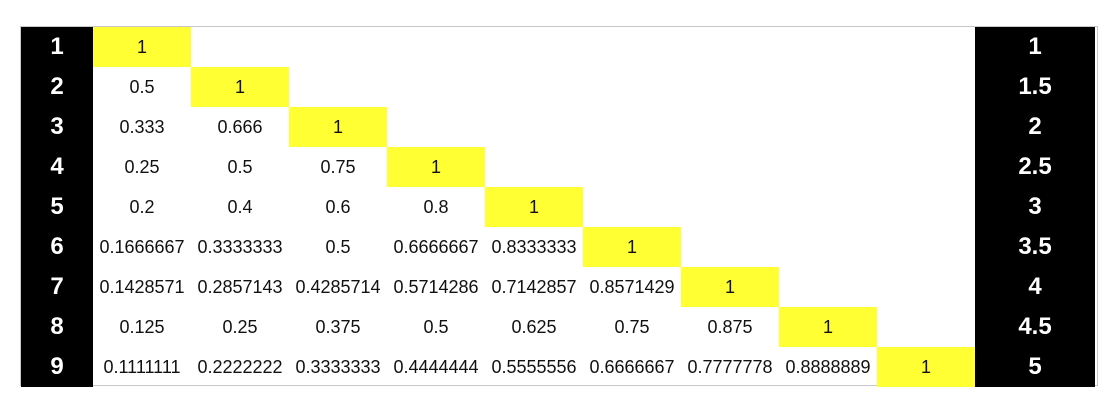 The height and width of the screenshot is (403, 1117). I want to click on table-cell: 0.4285714, so click(338, 286).